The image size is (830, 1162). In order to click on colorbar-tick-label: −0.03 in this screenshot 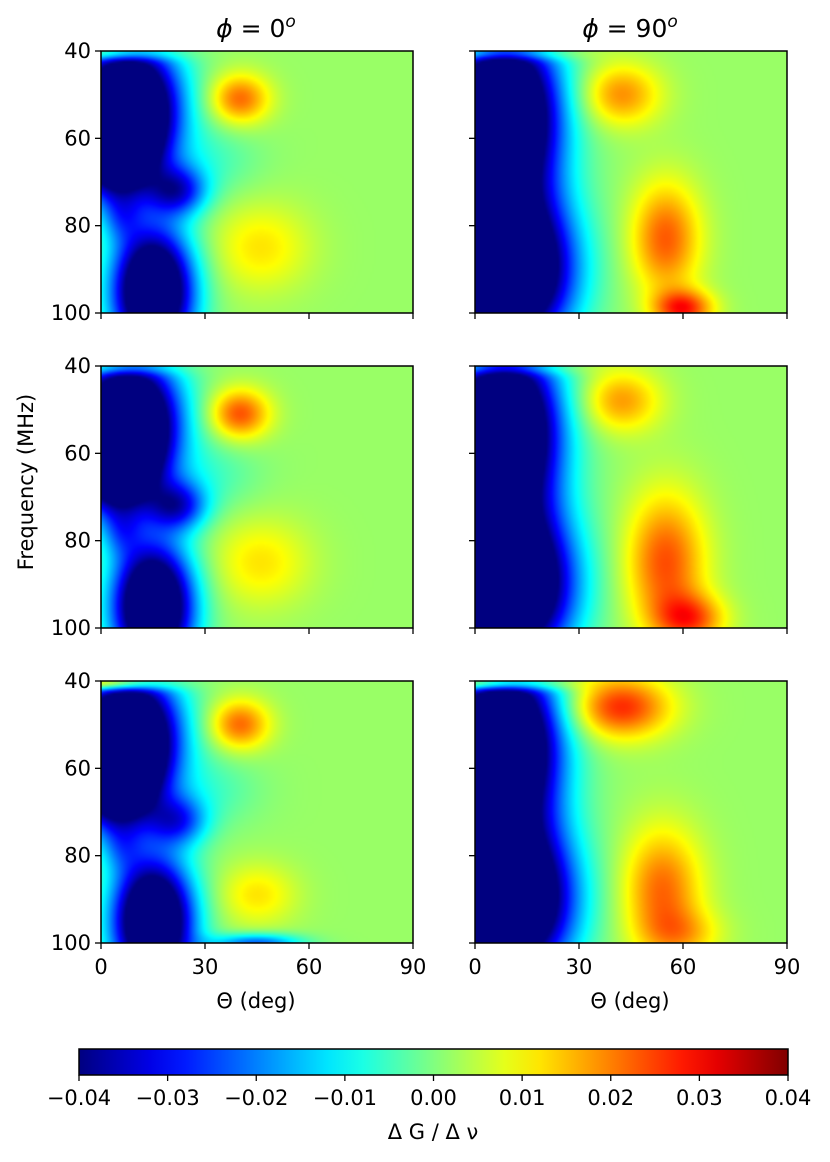, I will do `click(167, 1098)`.